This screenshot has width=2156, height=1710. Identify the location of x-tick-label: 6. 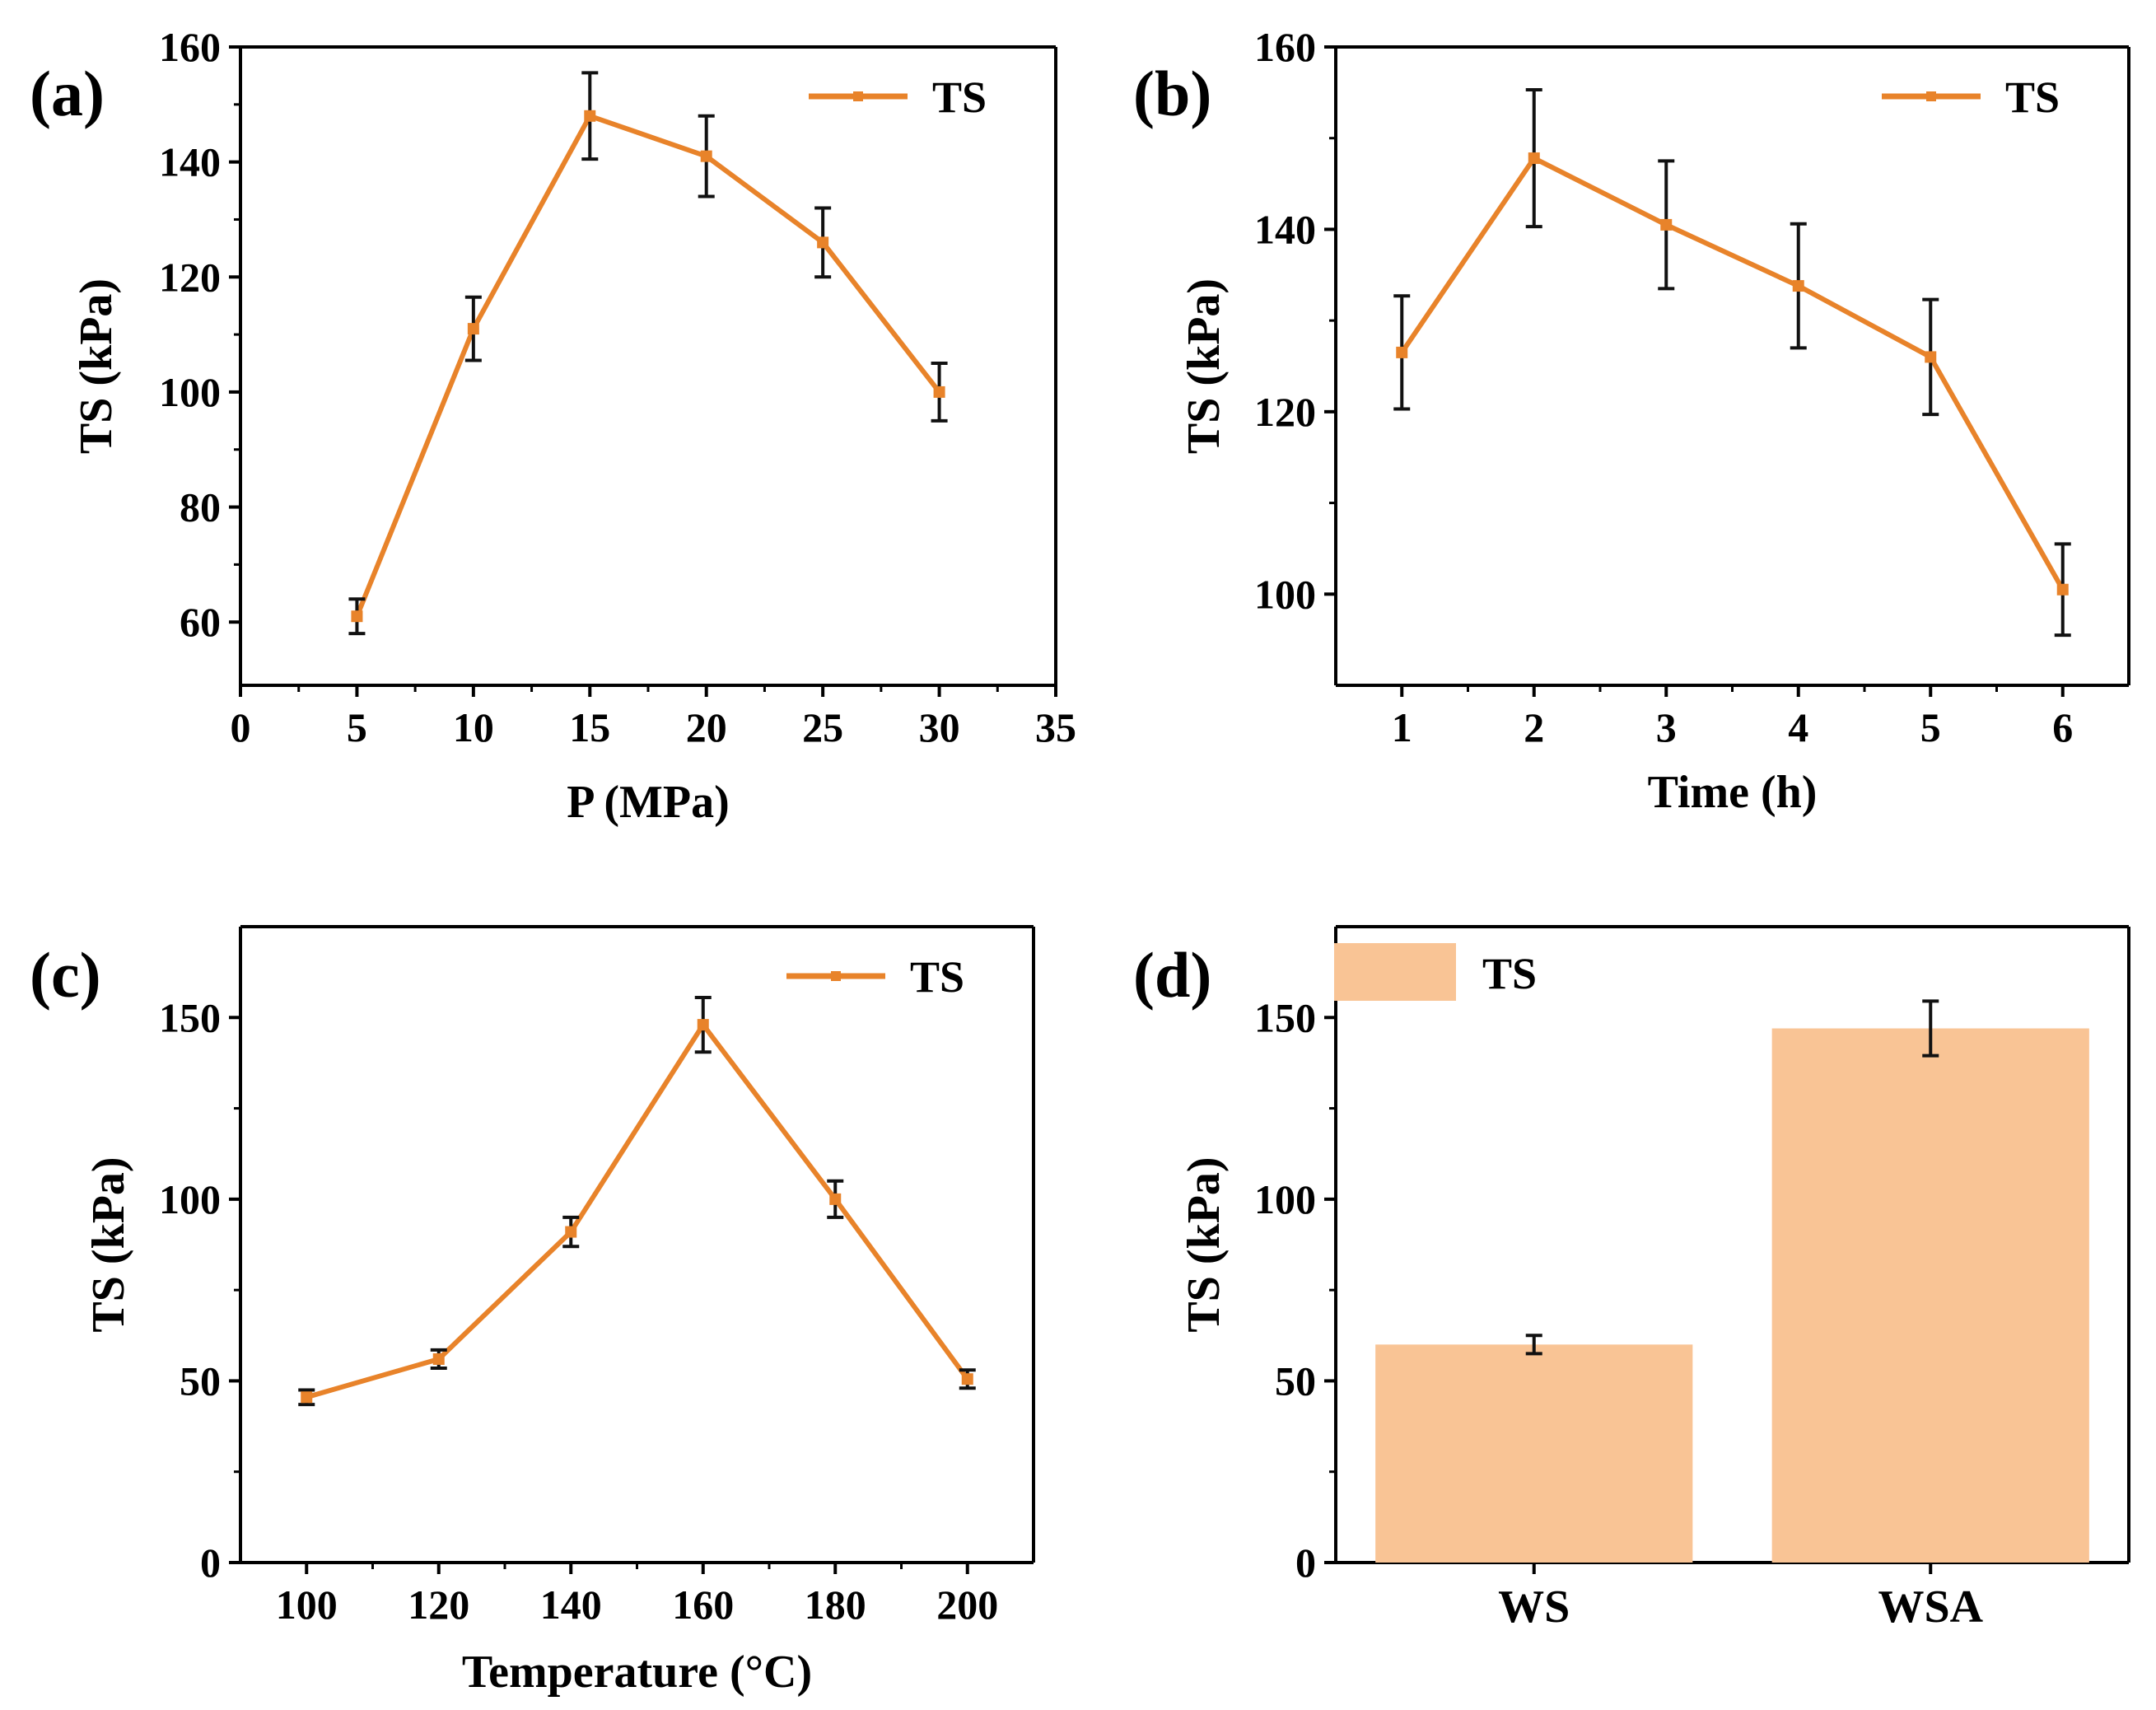
(2062, 727).